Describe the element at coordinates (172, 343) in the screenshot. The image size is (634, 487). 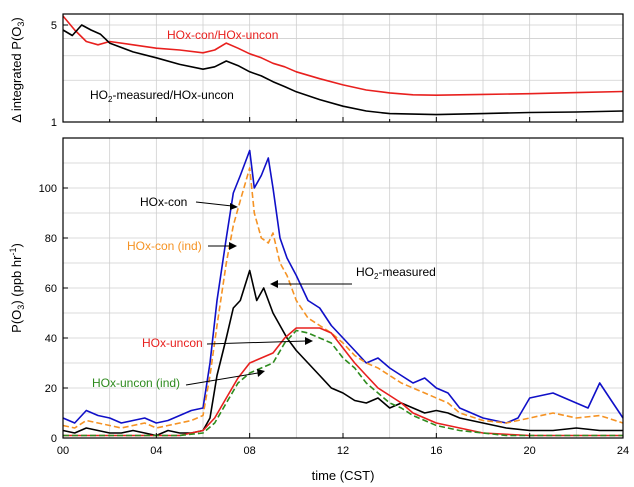
I see `annotation-hox-uncon: HOx-uncon` at that location.